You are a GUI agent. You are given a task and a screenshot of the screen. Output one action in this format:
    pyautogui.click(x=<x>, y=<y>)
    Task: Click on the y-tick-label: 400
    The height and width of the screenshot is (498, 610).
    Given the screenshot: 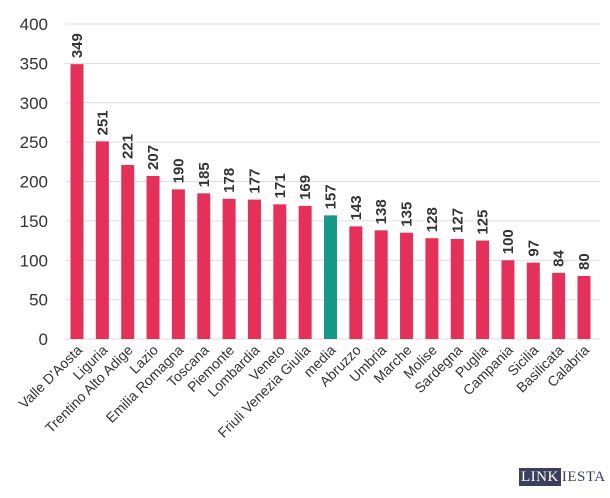 What is the action you would take?
    pyautogui.click(x=34, y=24)
    